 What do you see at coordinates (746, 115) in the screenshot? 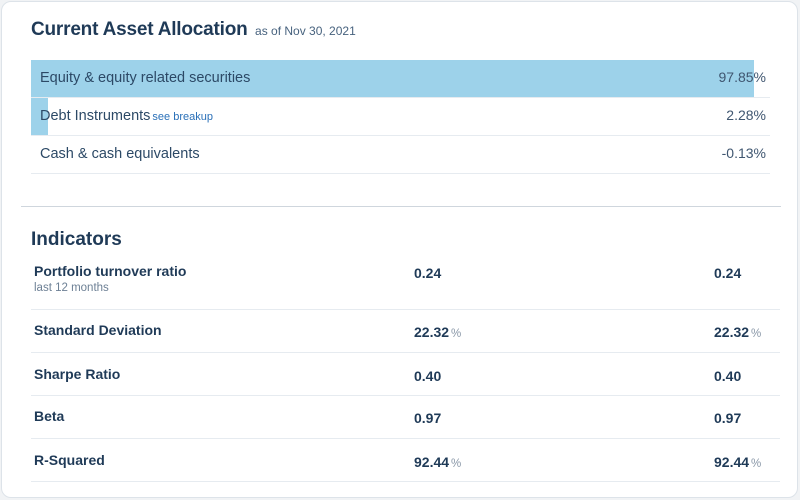
I see `allocation-value: 2.28%` at bounding box center [746, 115].